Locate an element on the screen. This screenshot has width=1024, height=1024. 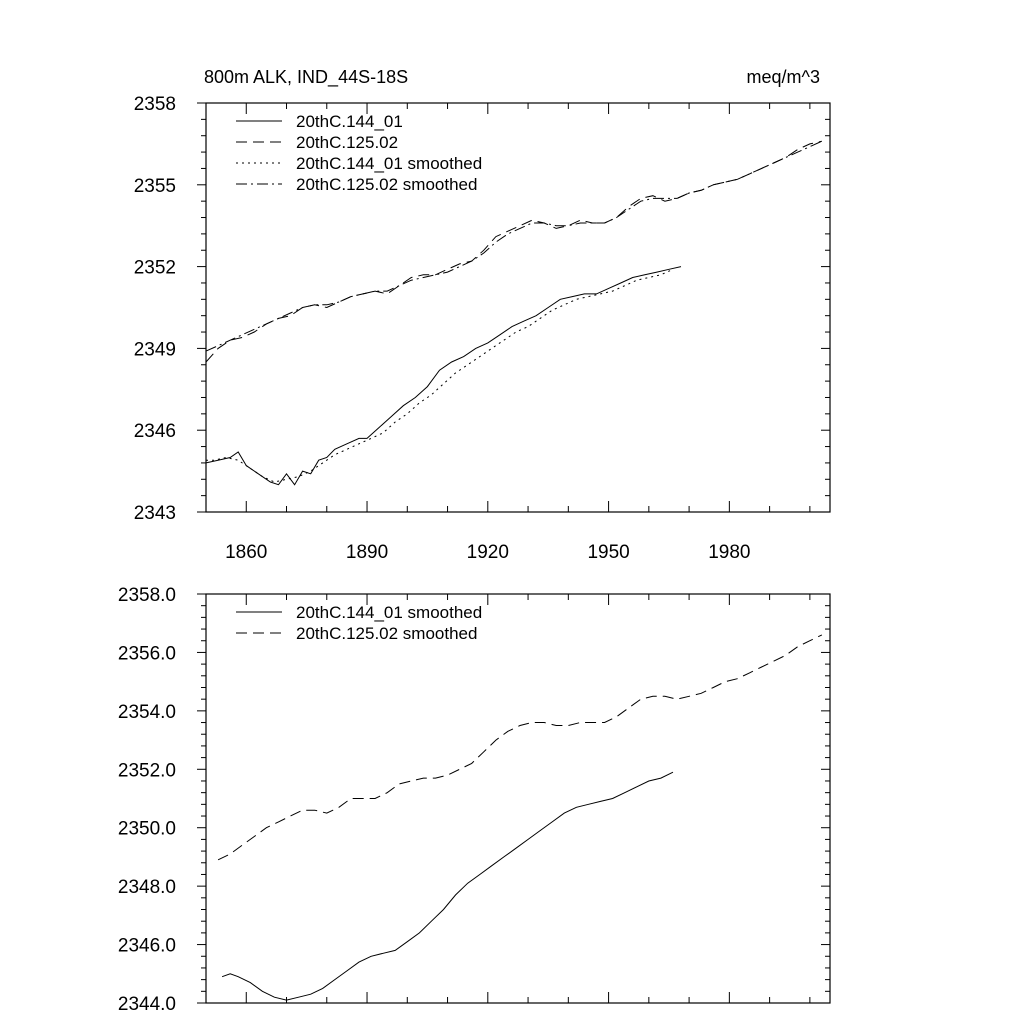
y-tick-label: 2343 is located at coordinates (155, 513).